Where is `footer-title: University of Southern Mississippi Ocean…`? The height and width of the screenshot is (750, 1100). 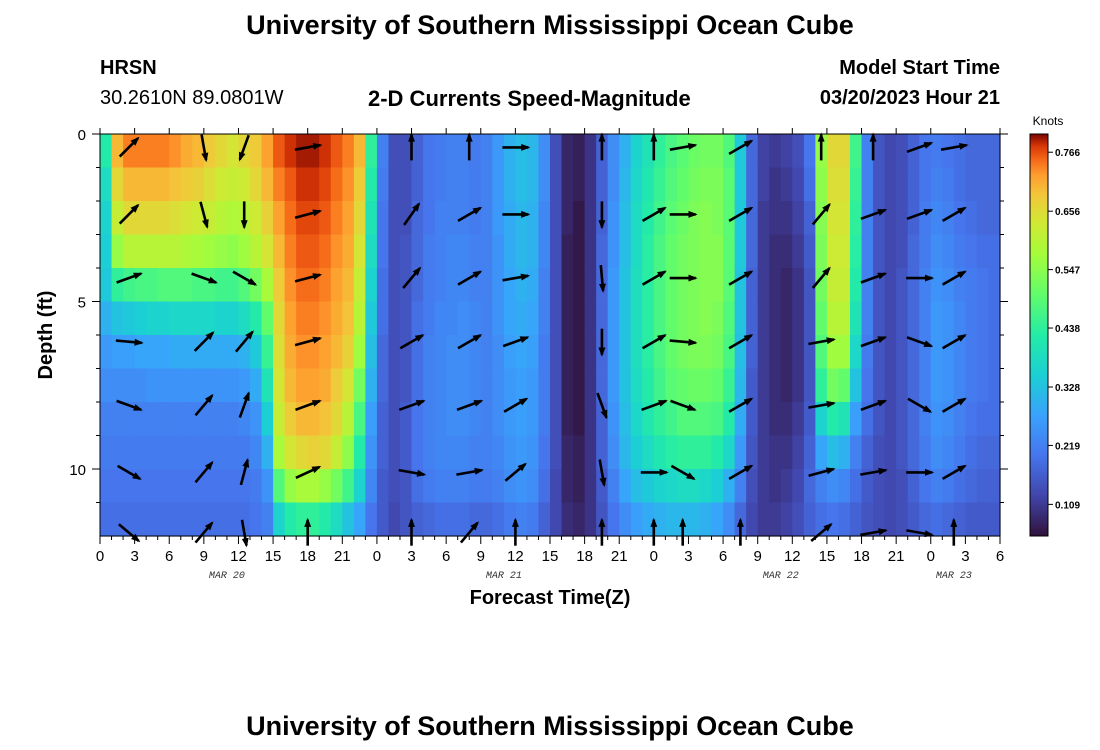 footer-title: University of Southern Mississippi Ocean… is located at coordinates (550, 726).